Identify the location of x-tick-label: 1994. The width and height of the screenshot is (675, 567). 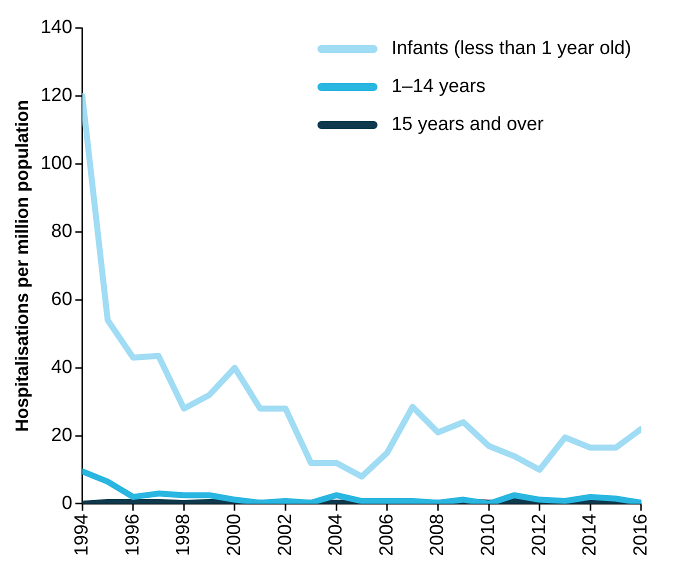
(82, 534).